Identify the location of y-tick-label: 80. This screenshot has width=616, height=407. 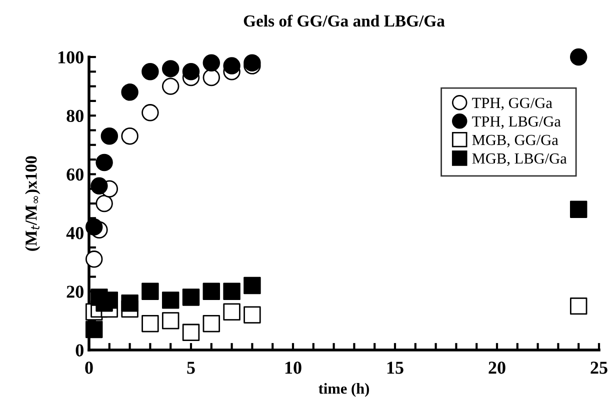
(75, 116).